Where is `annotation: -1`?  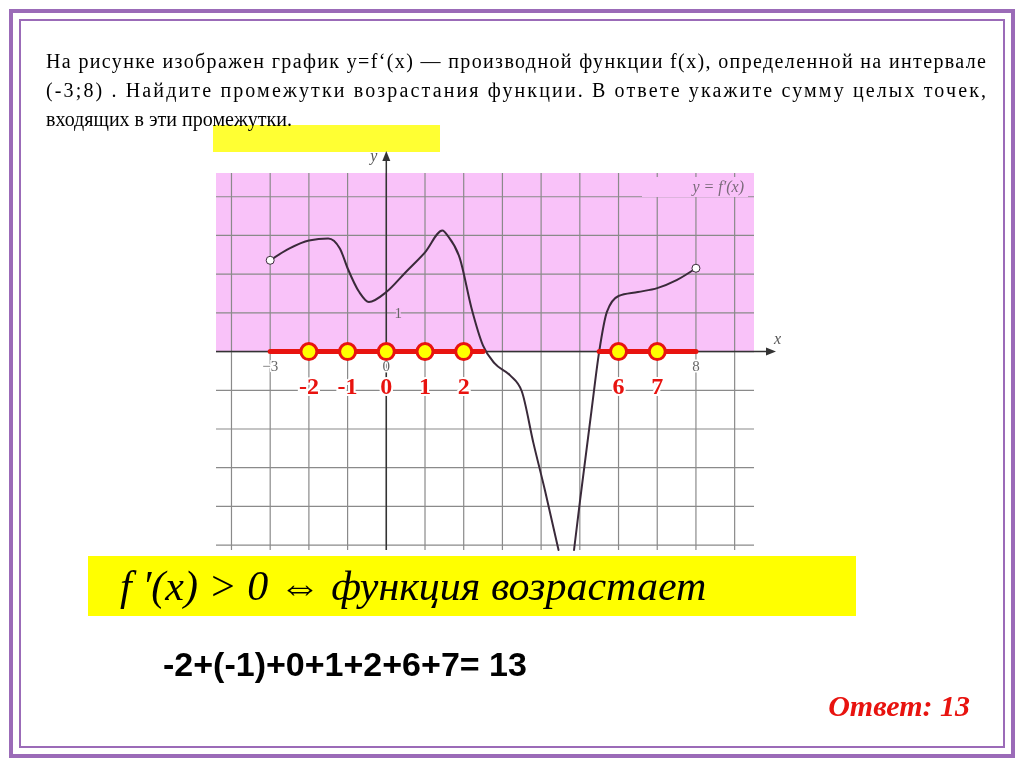 annotation: -1 is located at coordinates (347, 385).